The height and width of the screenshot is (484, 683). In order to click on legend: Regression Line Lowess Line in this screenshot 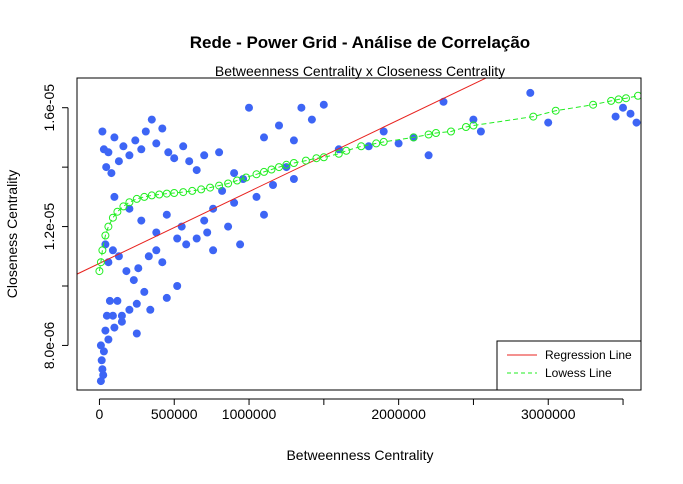, I will do `click(569, 365)`.